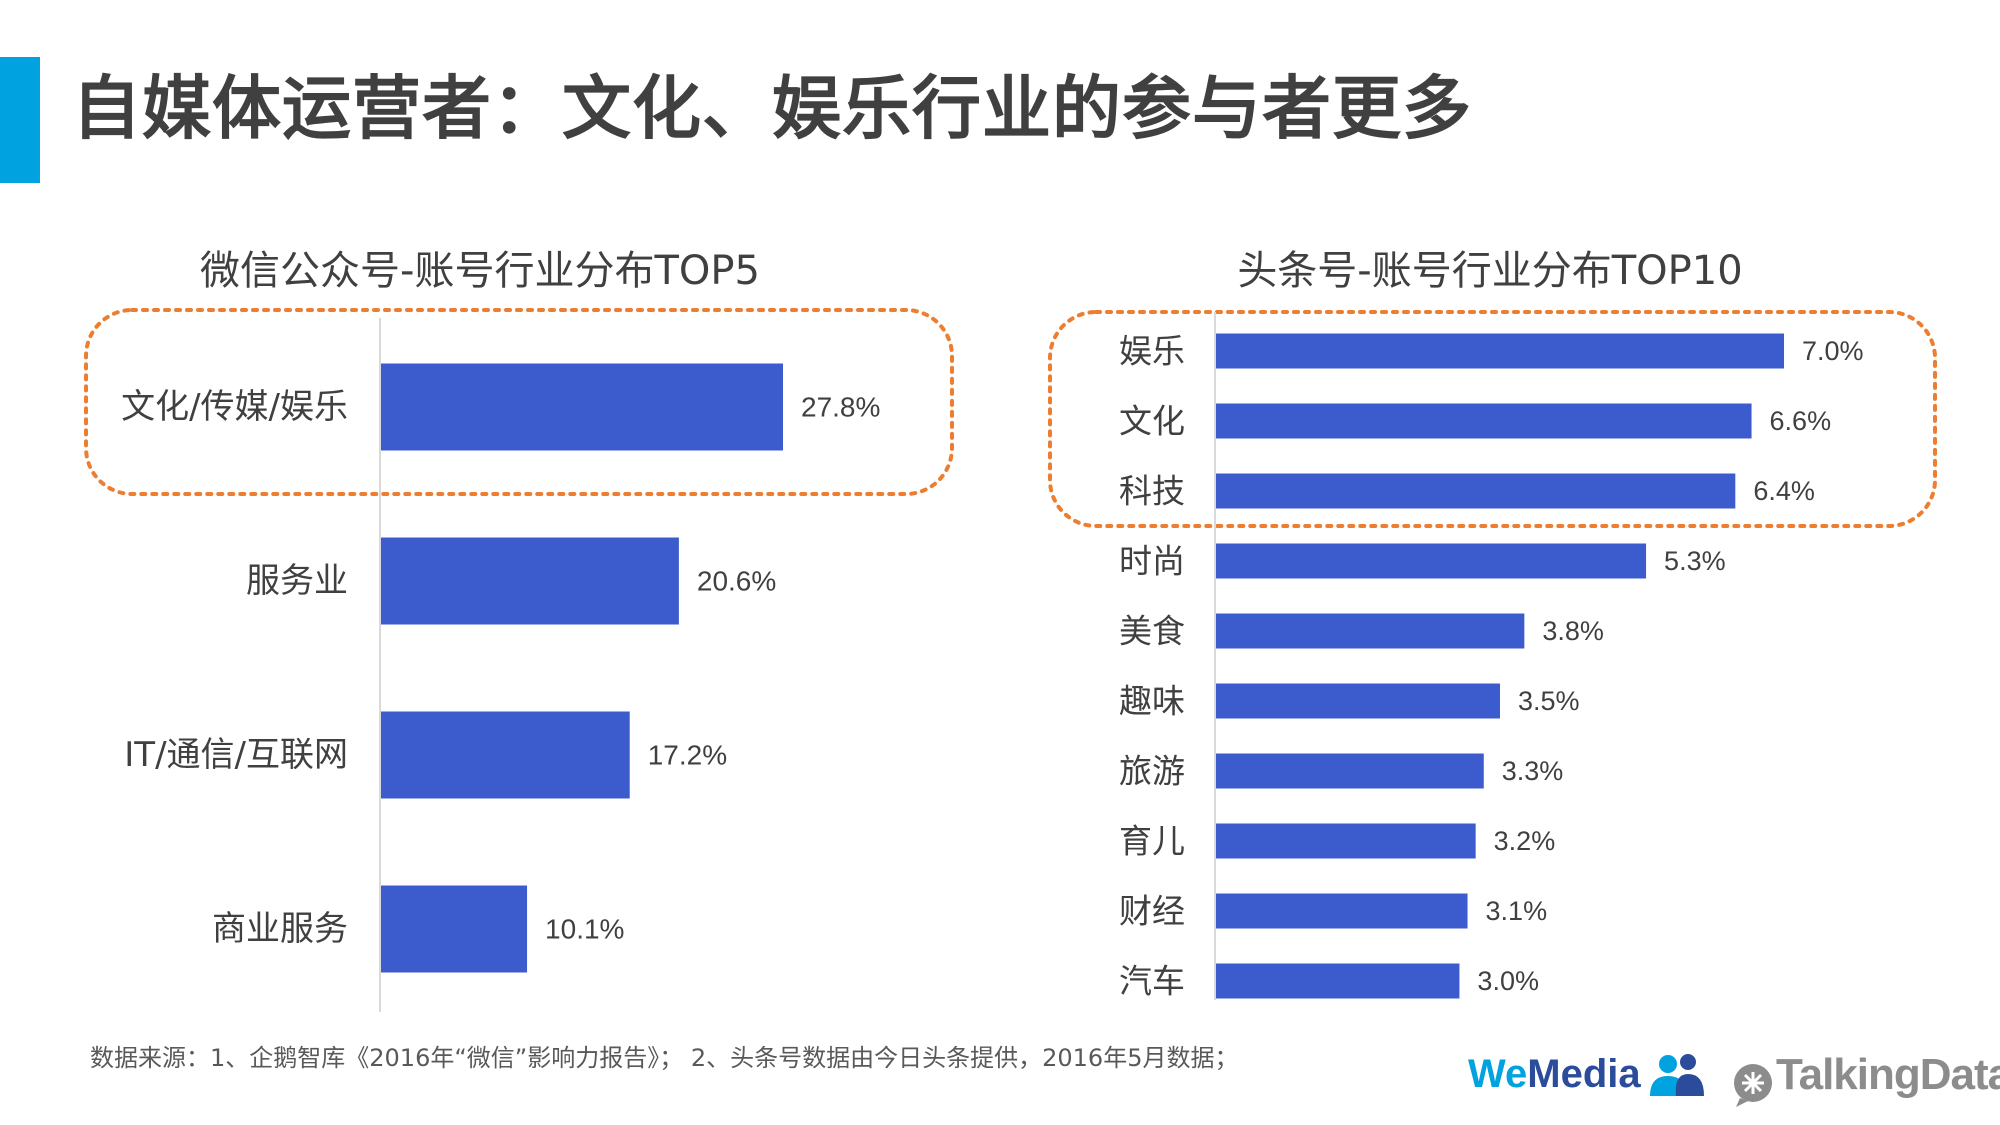 Image resolution: width=2000 pixels, height=1125 pixels. I want to click on wemedia-logo: WeMedia, so click(1554, 1074).